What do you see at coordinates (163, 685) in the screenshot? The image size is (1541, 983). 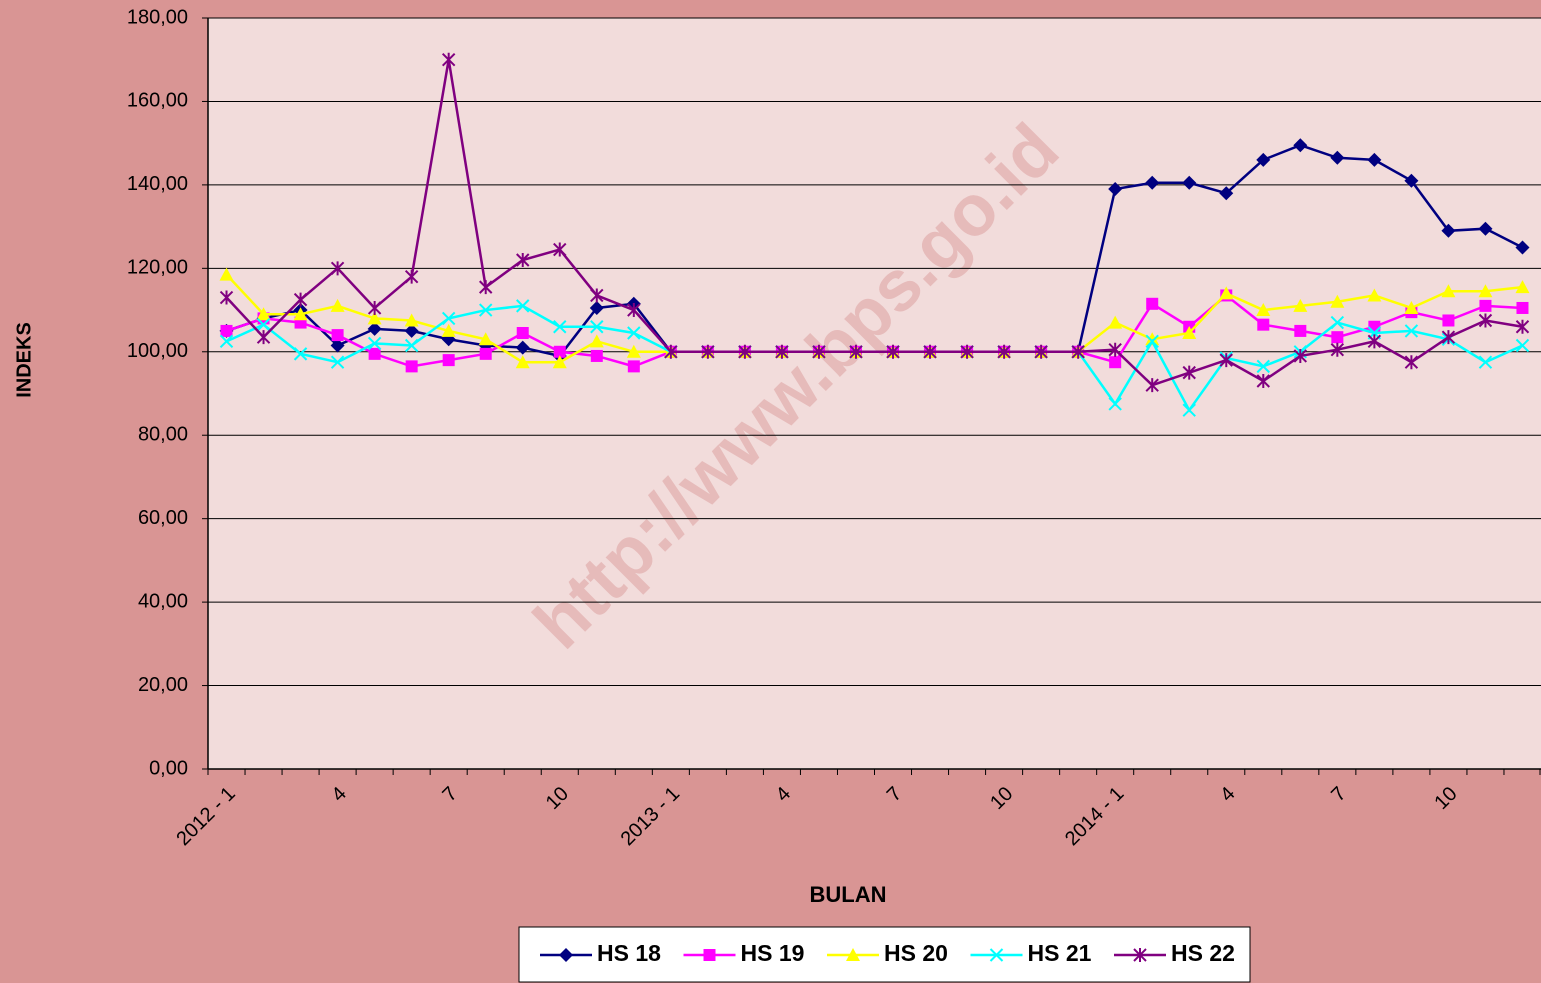 I see `y-tick-label: 20,00` at bounding box center [163, 685].